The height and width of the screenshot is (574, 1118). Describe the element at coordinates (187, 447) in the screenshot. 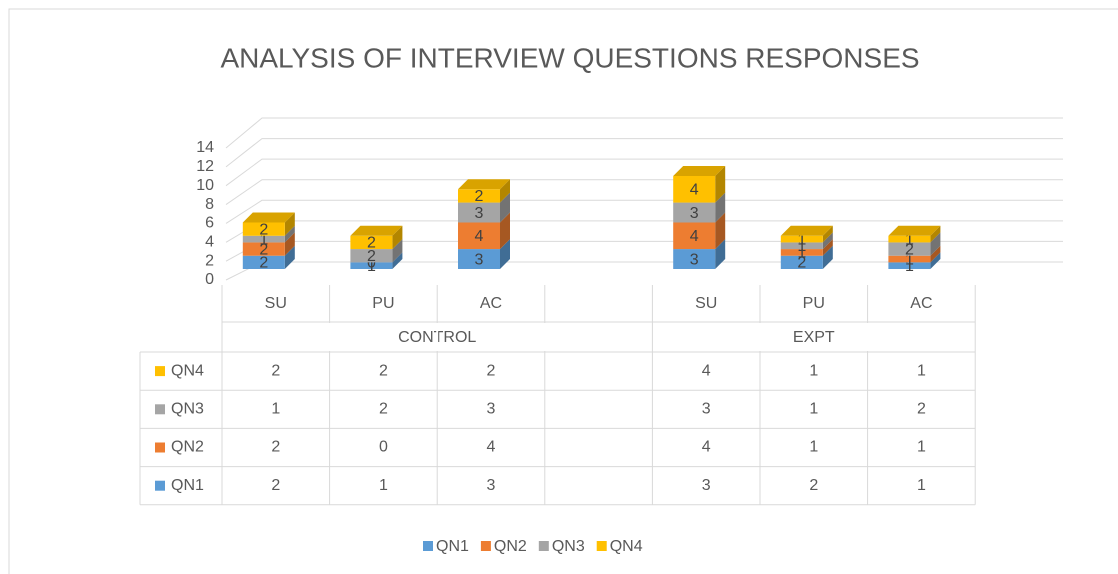

I see `table-series-label: QN2` at that location.